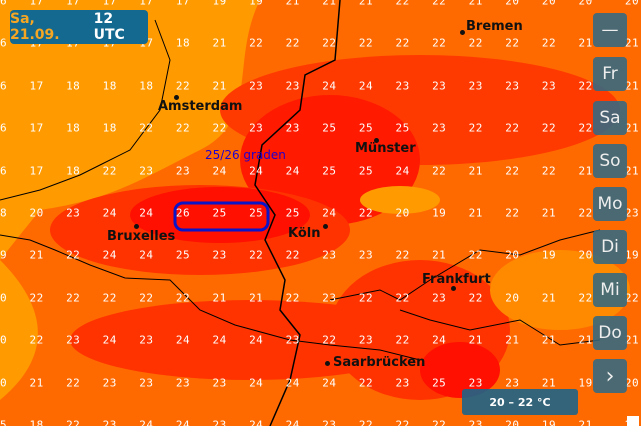  What do you see at coordinates (610, 118) in the screenshot?
I see `day-button-sa: Sa` at bounding box center [610, 118].